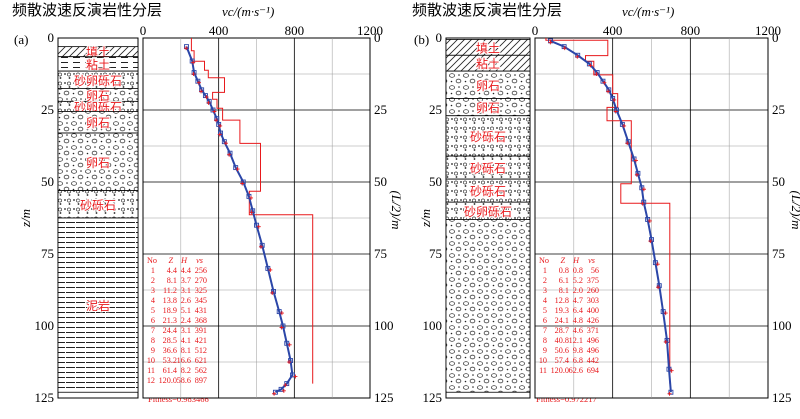 The image size is (800, 419). Describe the element at coordinates (562, 350) in the screenshot. I see `table-cell: 50.6` at that location.